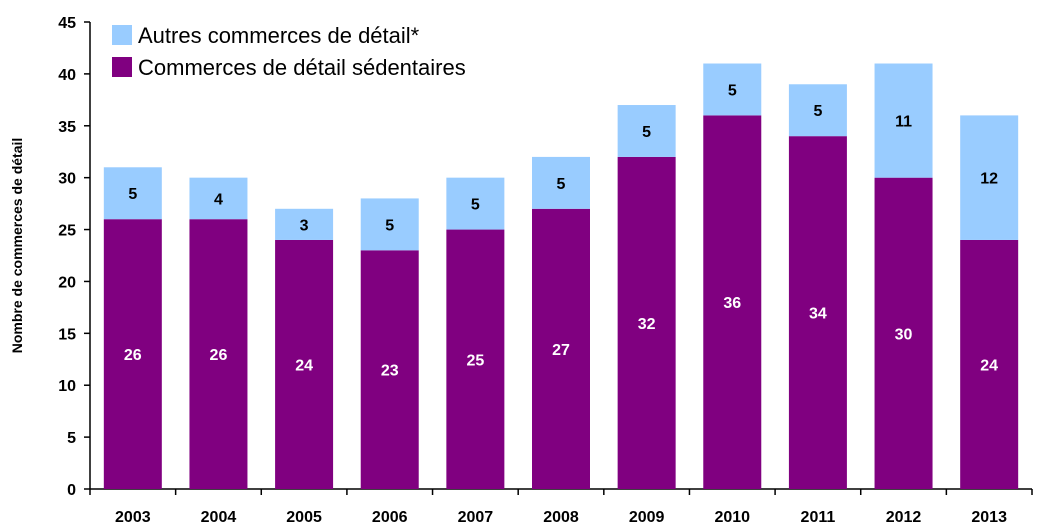 This screenshot has height=527, width=1037. I want to click on y-tick-label: 40, so click(67, 75).